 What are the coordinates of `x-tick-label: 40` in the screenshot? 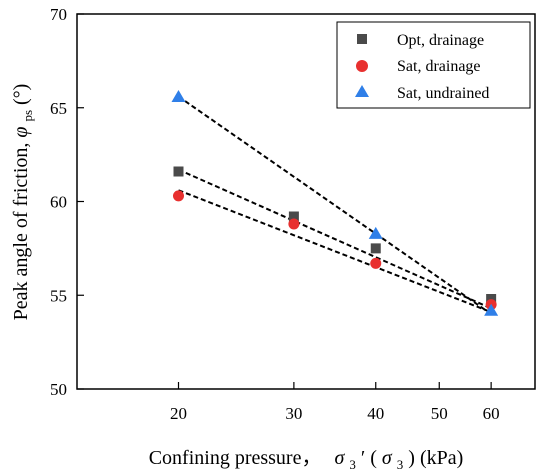 It's located at (375, 413).